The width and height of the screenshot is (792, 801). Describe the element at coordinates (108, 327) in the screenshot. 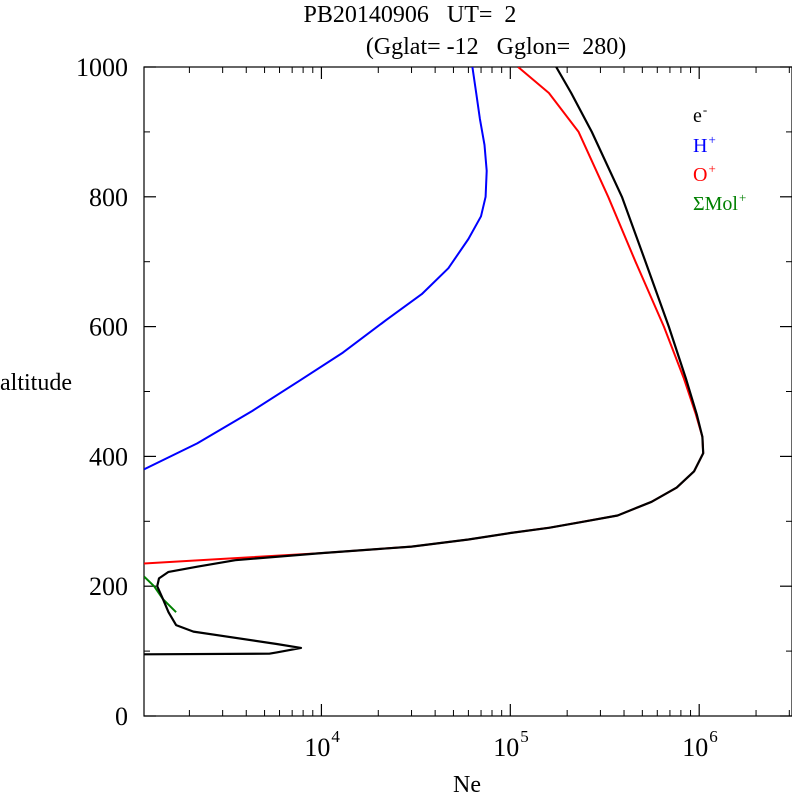

I see `y-tick-label: 600` at that location.